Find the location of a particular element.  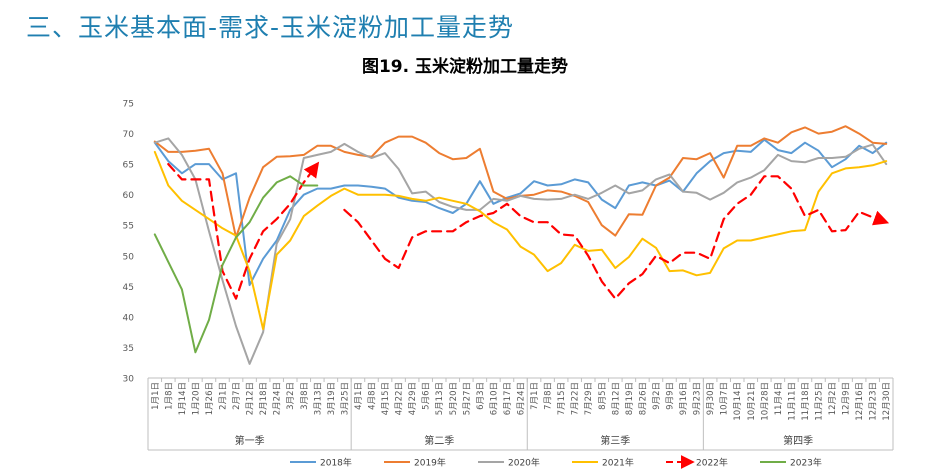

x-tick-label: 2月24日 is located at coordinates (278, 398).